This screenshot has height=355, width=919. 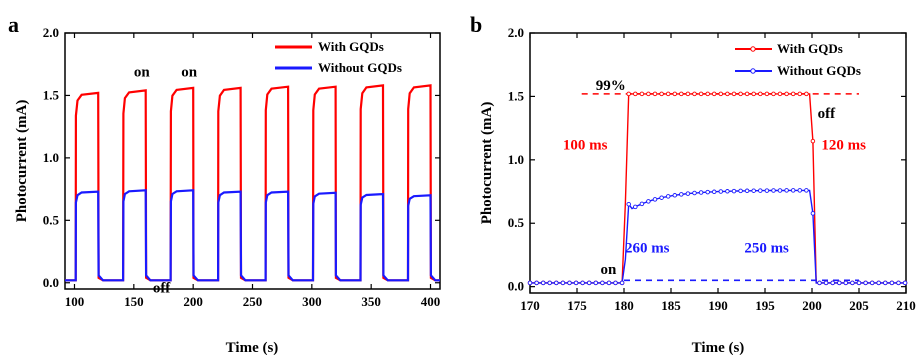 I want to click on panel-b-legend-marker-blue, so click(x=753, y=71).